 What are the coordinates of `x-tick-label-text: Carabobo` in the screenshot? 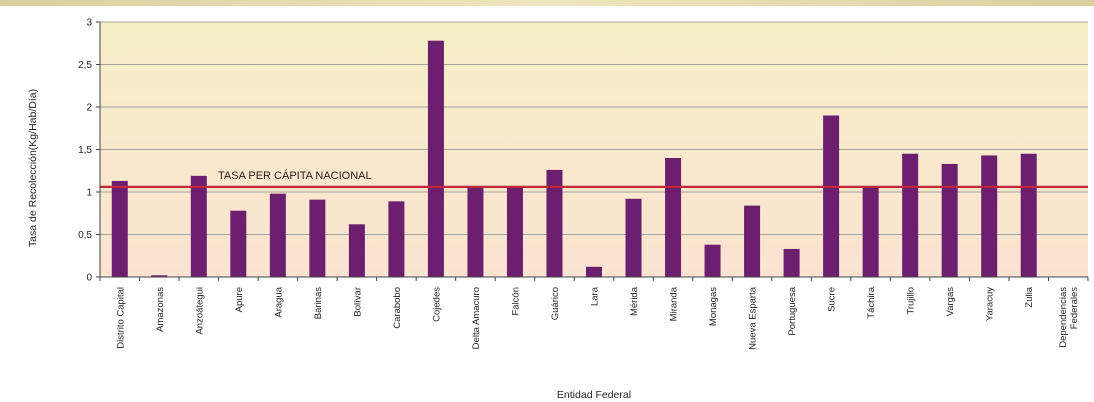 It's located at (397, 308).